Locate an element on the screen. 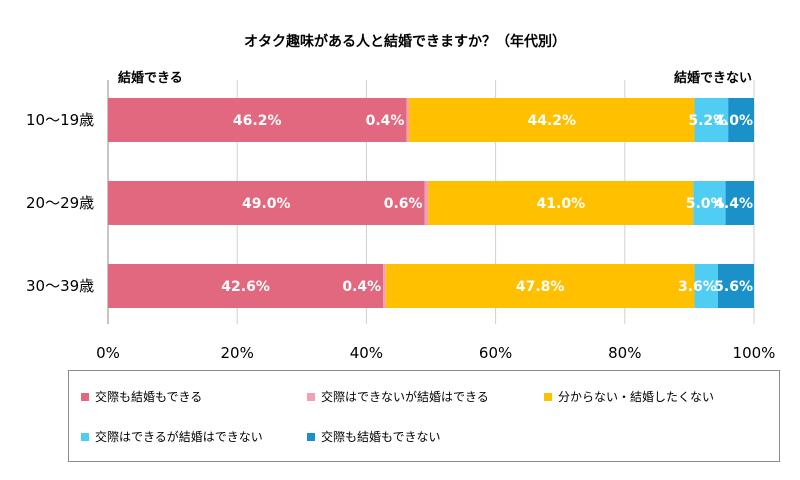 This screenshot has height=480, width=800. data-label: 46.2% is located at coordinates (257, 121).